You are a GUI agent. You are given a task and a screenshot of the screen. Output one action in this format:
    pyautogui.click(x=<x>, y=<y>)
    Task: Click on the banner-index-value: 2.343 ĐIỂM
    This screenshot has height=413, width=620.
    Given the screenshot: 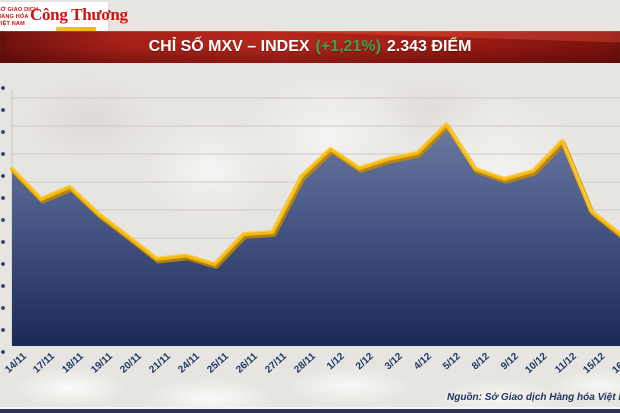 What is the action you would take?
    pyautogui.click(x=429, y=46)
    